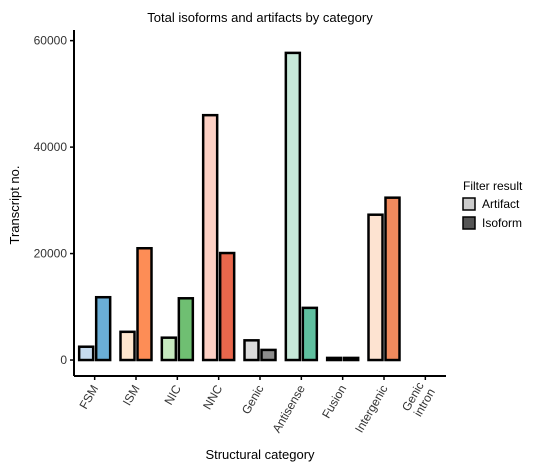 The image size is (540, 469). Describe the element at coordinates (212, 397) in the screenshot. I see `x-tick-label: NNC` at that location.